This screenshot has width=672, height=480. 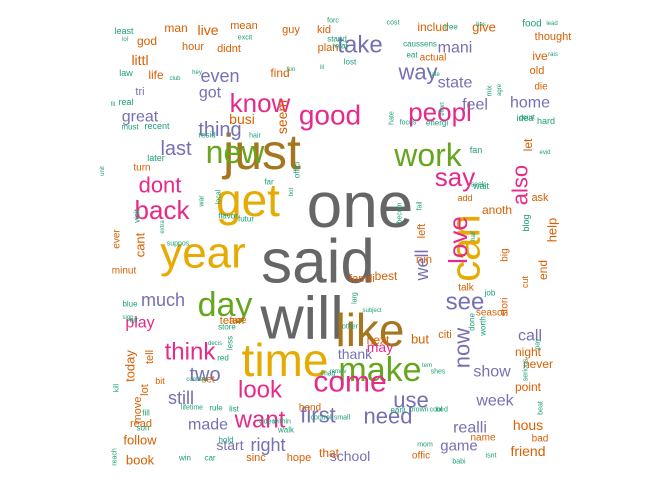 I want to click on word-subject: subject, so click(x=371, y=311).